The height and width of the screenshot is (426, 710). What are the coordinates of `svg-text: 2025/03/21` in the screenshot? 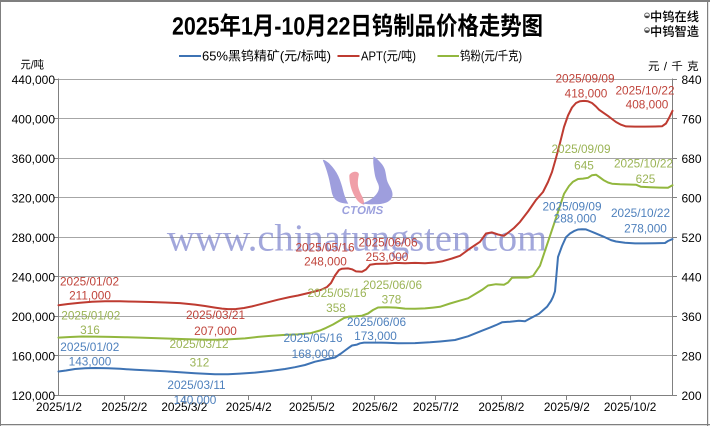 It's located at (215, 315).